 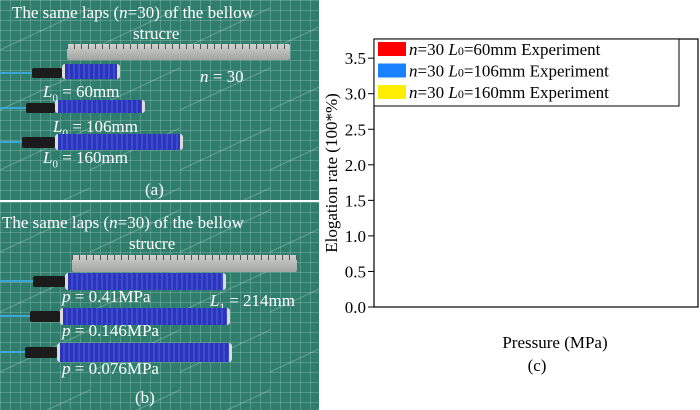 What do you see at coordinates (355, 307) in the screenshot?
I see `y-tick-label: 0.0` at bounding box center [355, 307].